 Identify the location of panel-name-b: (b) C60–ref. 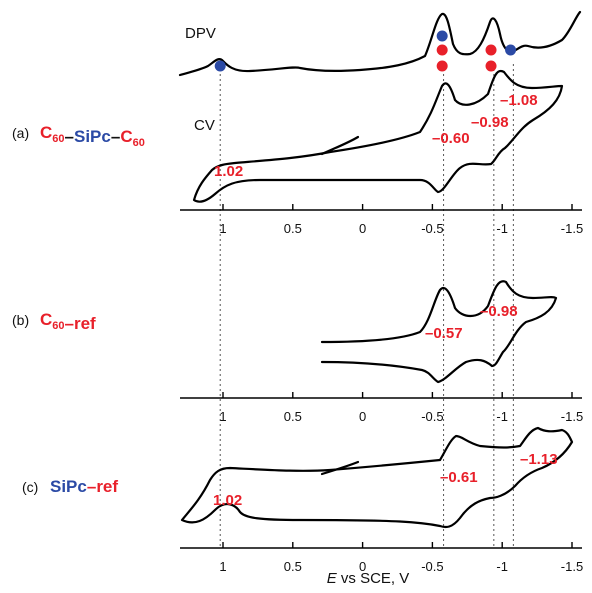
(54, 321).